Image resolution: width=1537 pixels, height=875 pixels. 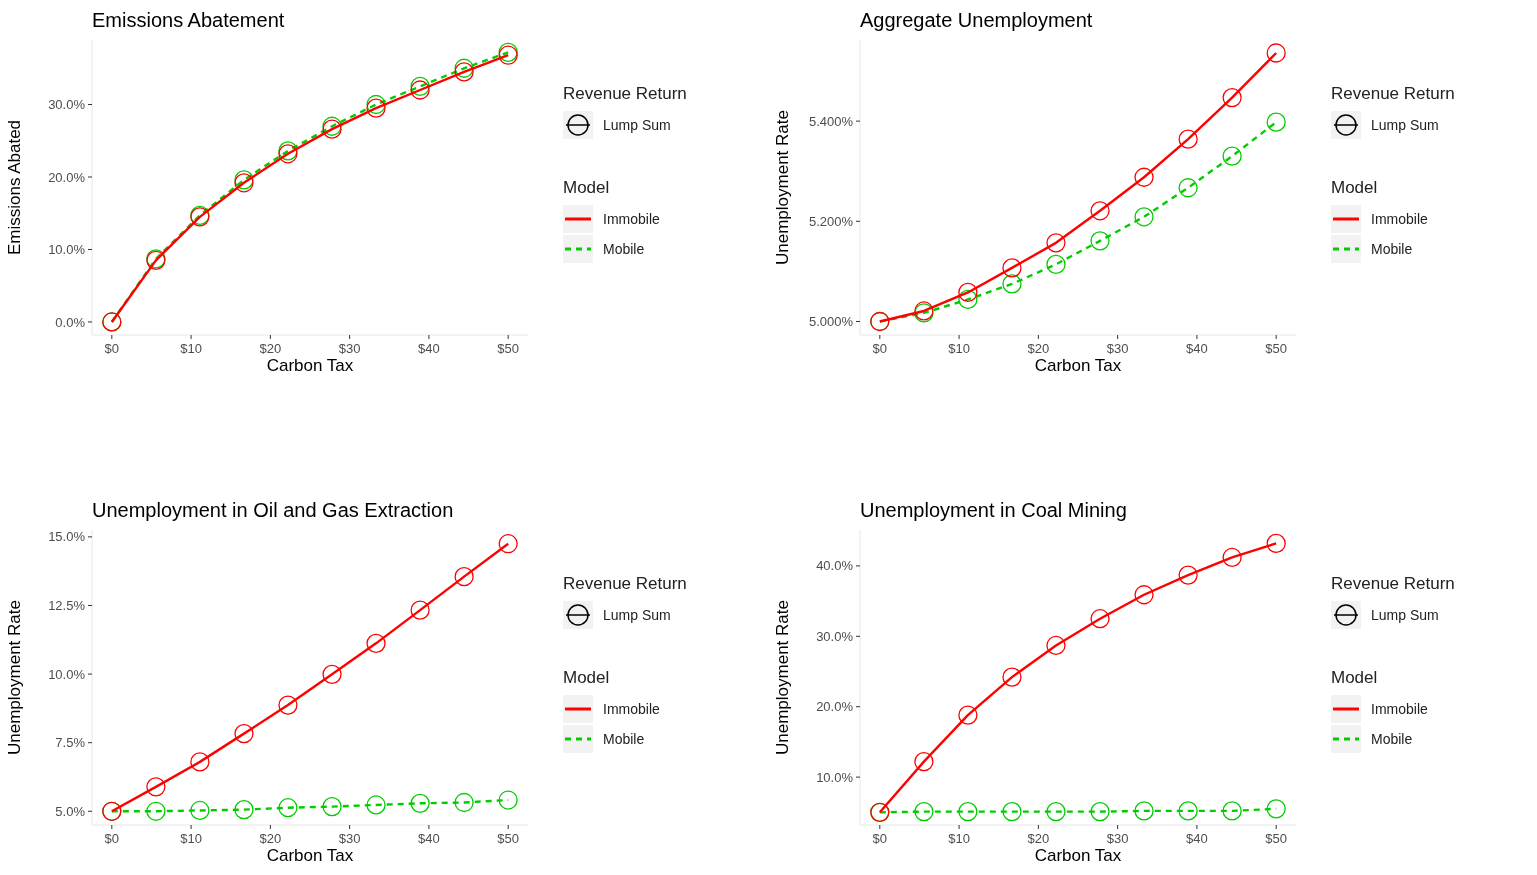 I want to click on y-tick-label: 12.5%, so click(x=67, y=606).